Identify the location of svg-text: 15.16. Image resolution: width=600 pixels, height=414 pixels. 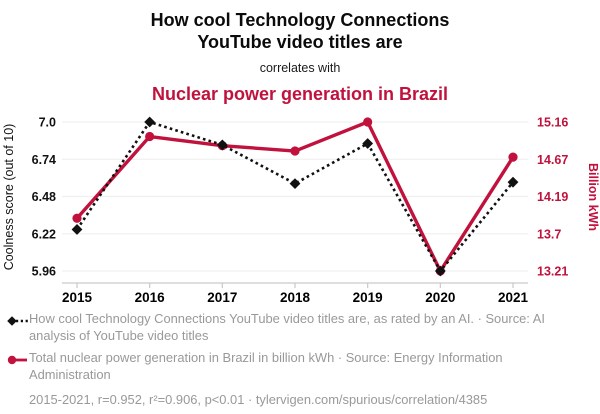
(552, 123).